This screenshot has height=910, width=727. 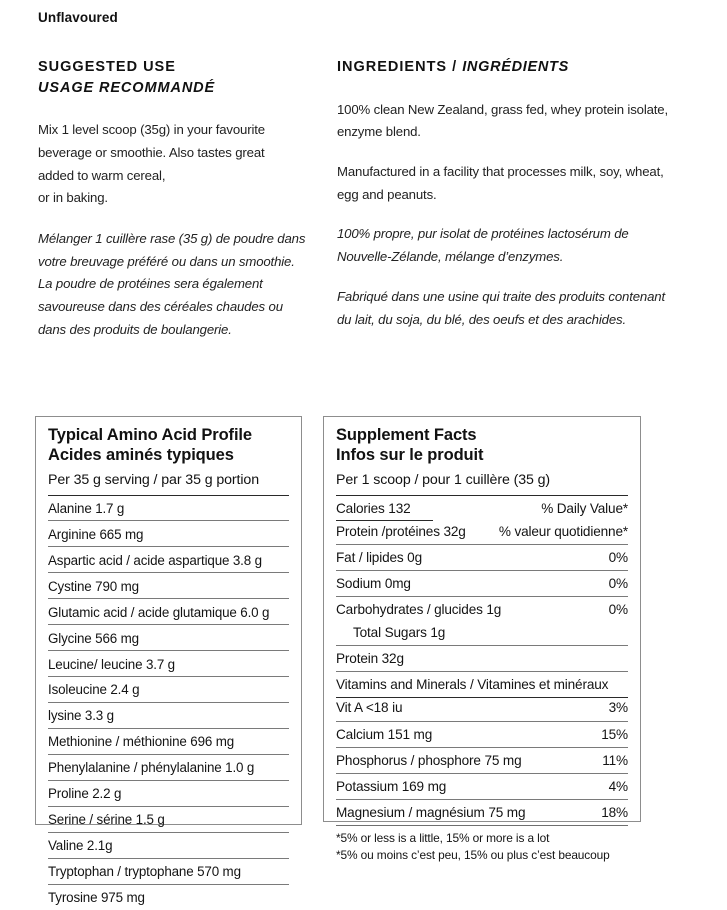 What do you see at coordinates (482, 658) in the screenshot?
I see `table-row: Protein 32g` at bounding box center [482, 658].